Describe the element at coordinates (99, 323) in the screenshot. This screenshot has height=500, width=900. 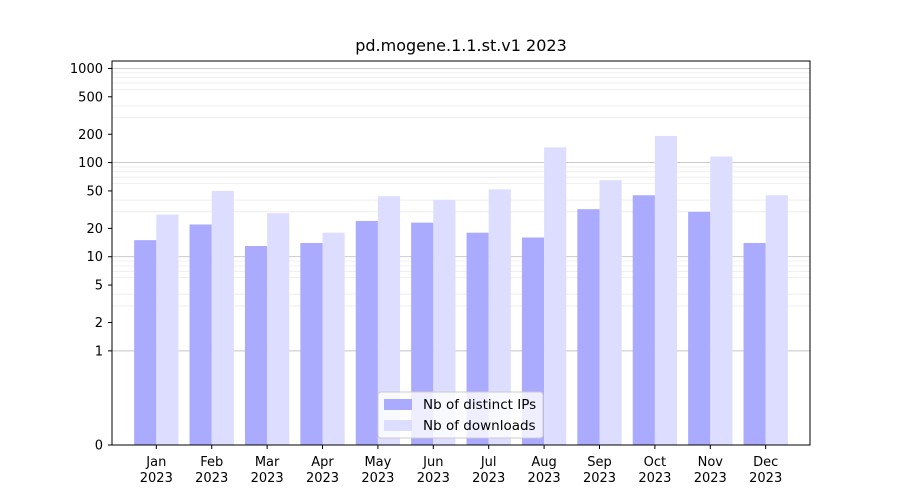
I see `y-tick-label: 2` at that location.